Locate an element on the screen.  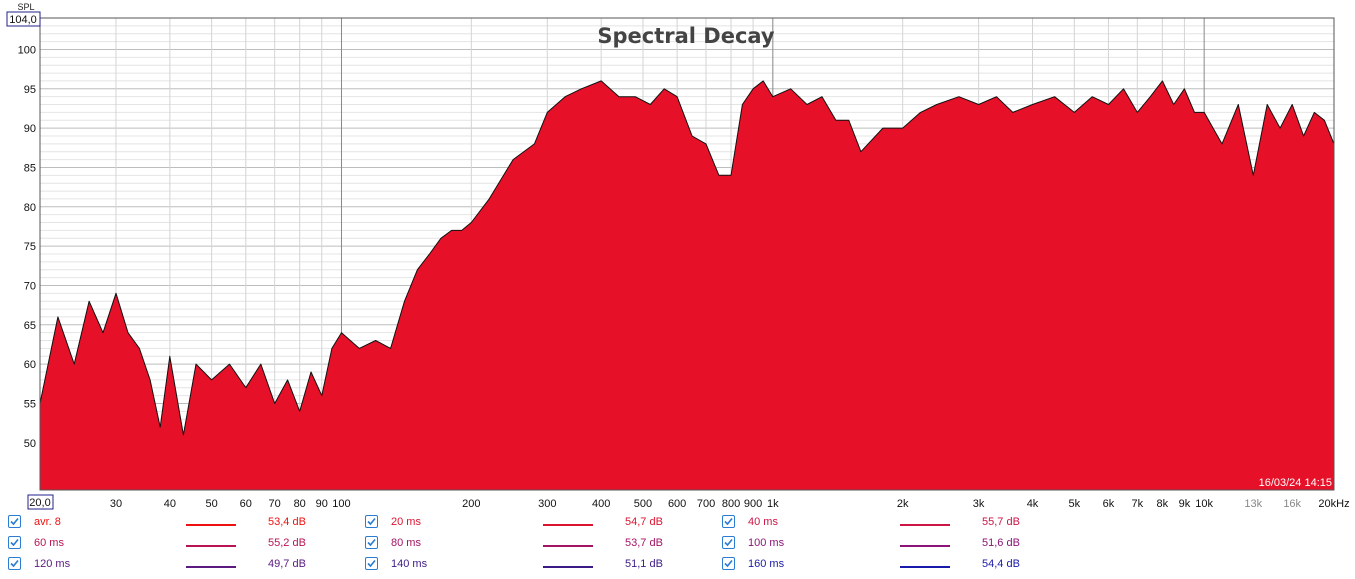
x-tick-label: 8k is located at coordinates (1163, 504).